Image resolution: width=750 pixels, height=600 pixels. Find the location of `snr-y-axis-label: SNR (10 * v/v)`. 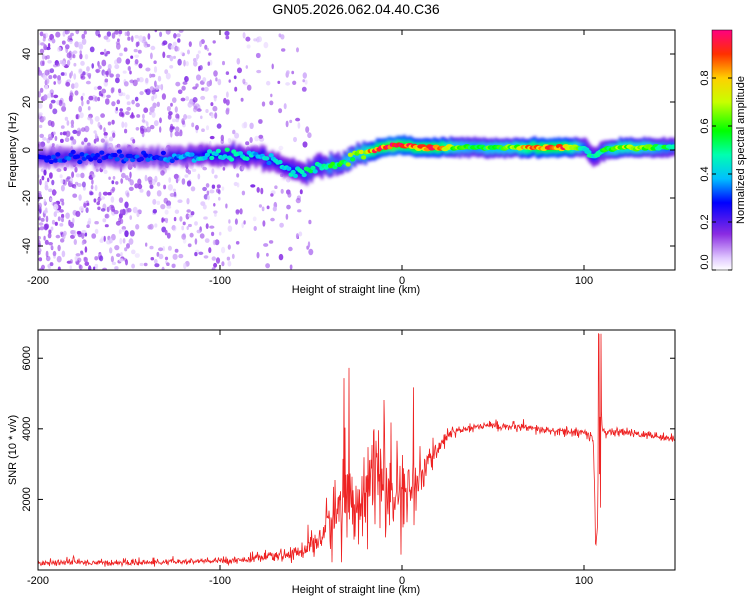

snr-y-axis-label: SNR (10 * v/v) is located at coordinates (13, 450).